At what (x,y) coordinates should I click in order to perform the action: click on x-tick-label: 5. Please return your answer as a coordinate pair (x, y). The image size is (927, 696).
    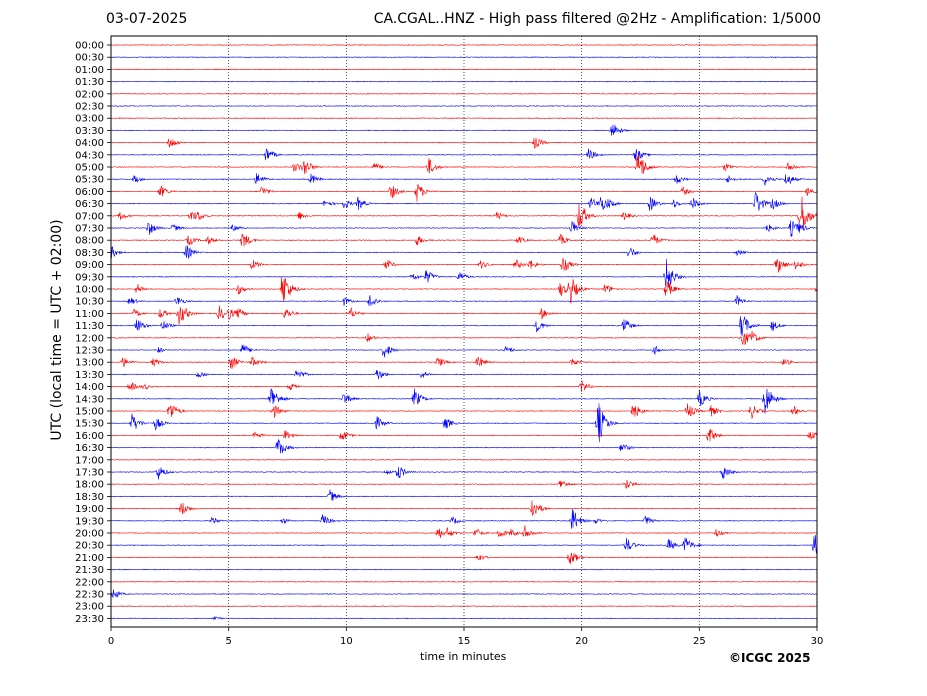
    Looking at the image, I should click on (228, 641).